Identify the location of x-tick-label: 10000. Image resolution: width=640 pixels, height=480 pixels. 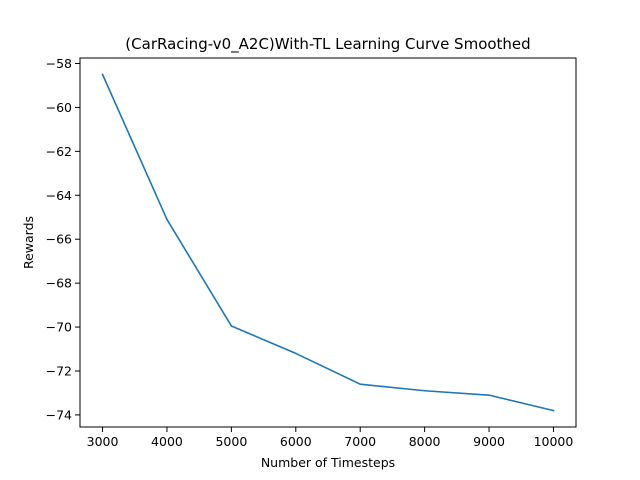
(554, 441).